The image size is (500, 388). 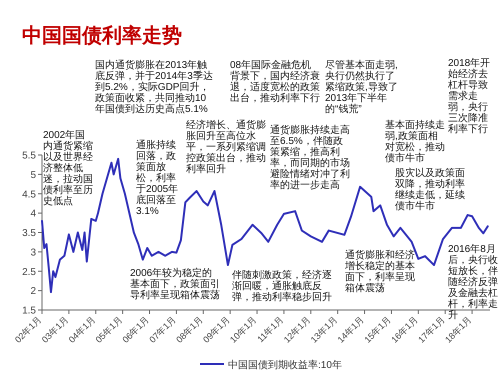 I want to click on annotation: 基本面持续走弱,政策面相对宽松，推动债市牛市, so click(x=415, y=142).